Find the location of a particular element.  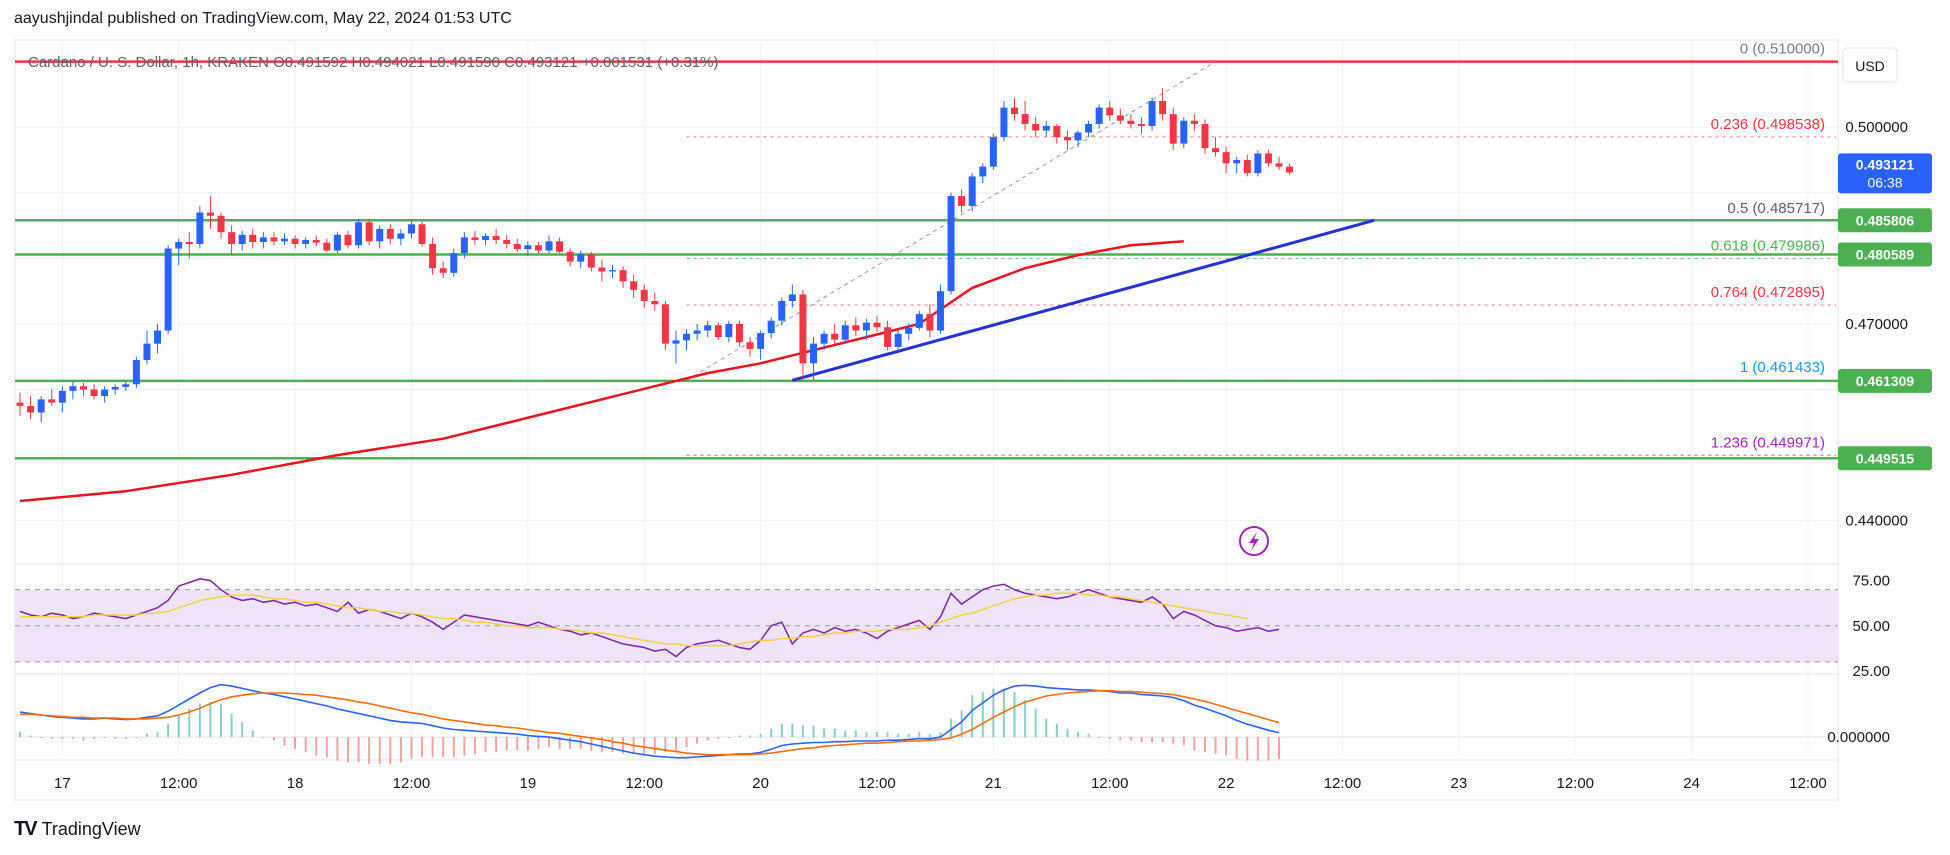

trendline-line is located at coordinates (1083, 300).